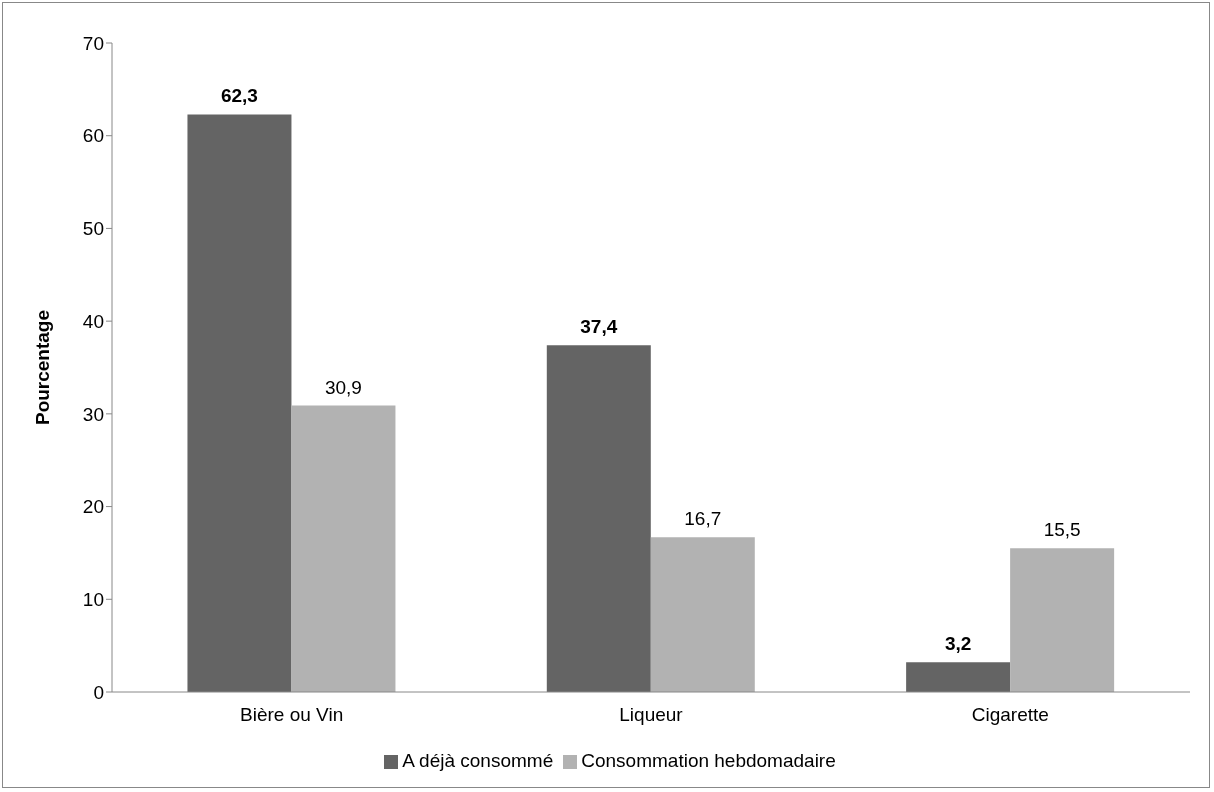 Image resolution: width=1214 pixels, height=792 pixels. What do you see at coordinates (93, 600) in the screenshot?
I see `y-tick-label: 10` at bounding box center [93, 600].